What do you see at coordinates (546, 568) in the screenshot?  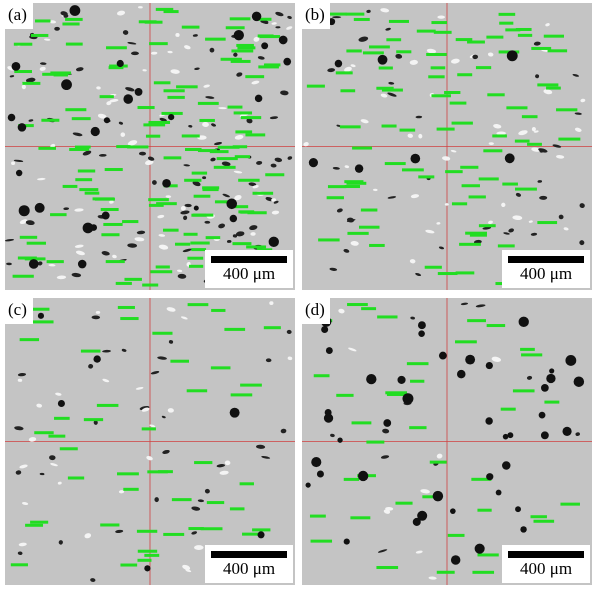 I see `scale-bar-label: 400 μm` at bounding box center [546, 568].